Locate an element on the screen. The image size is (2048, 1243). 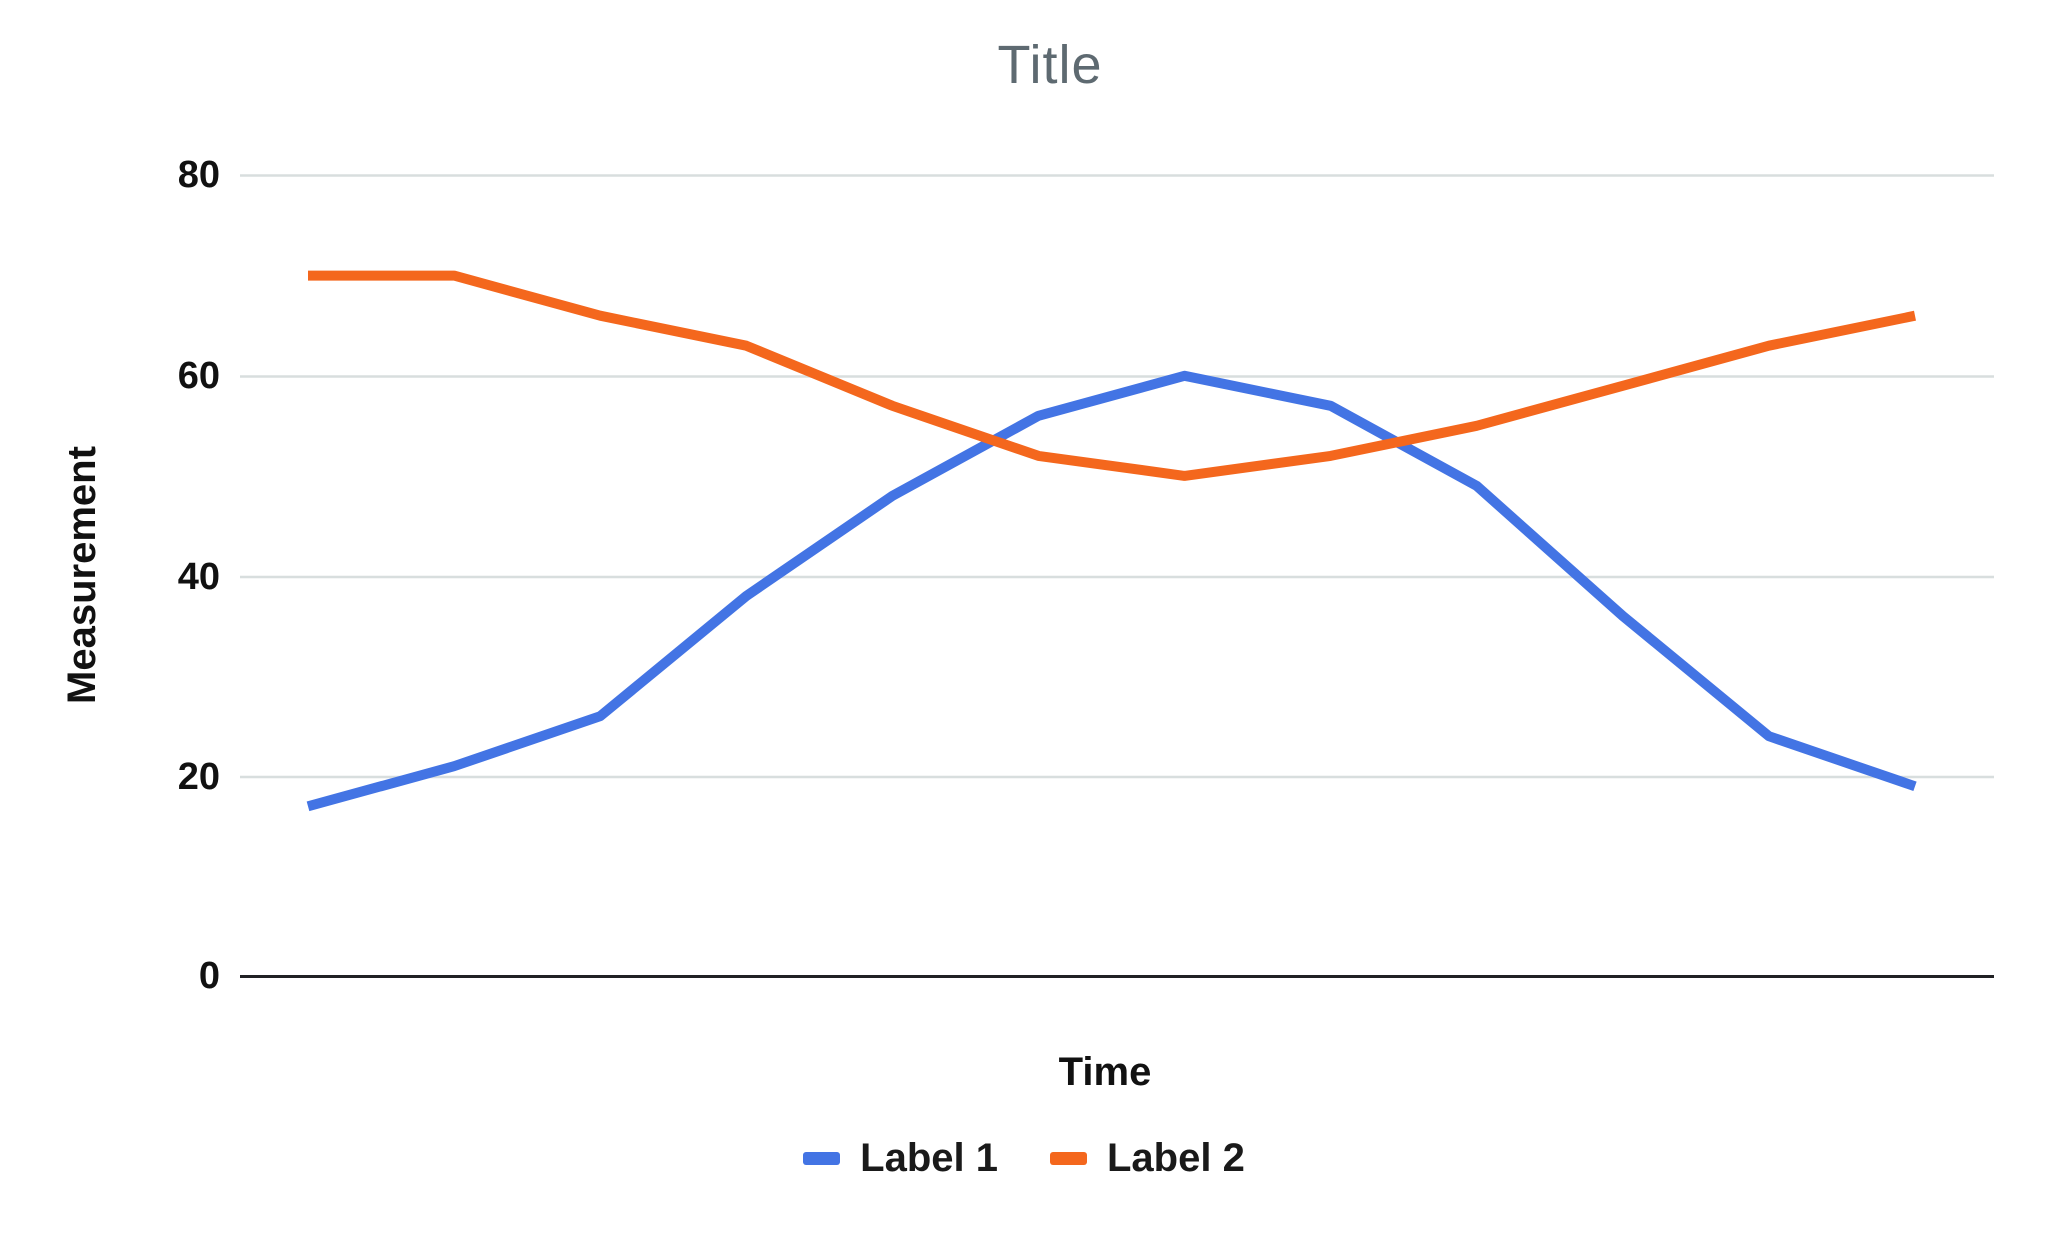
x-axis-title: Time is located at coordinates (1105, 1072).